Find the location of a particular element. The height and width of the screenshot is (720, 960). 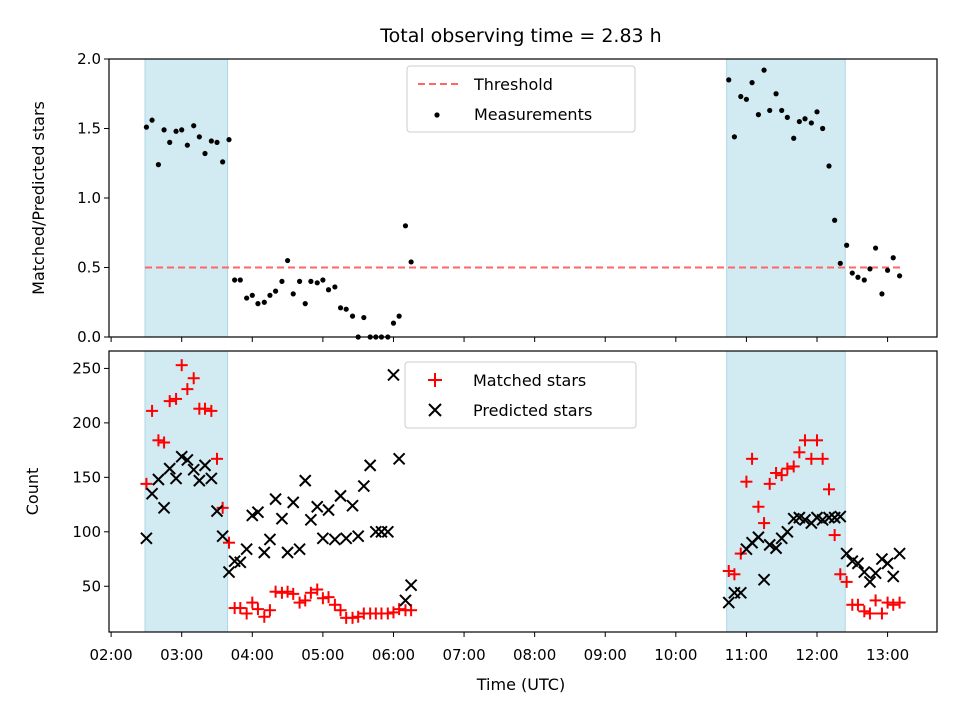

ratio-legend: Threshold Measurements is located at coordinates (521, 99).